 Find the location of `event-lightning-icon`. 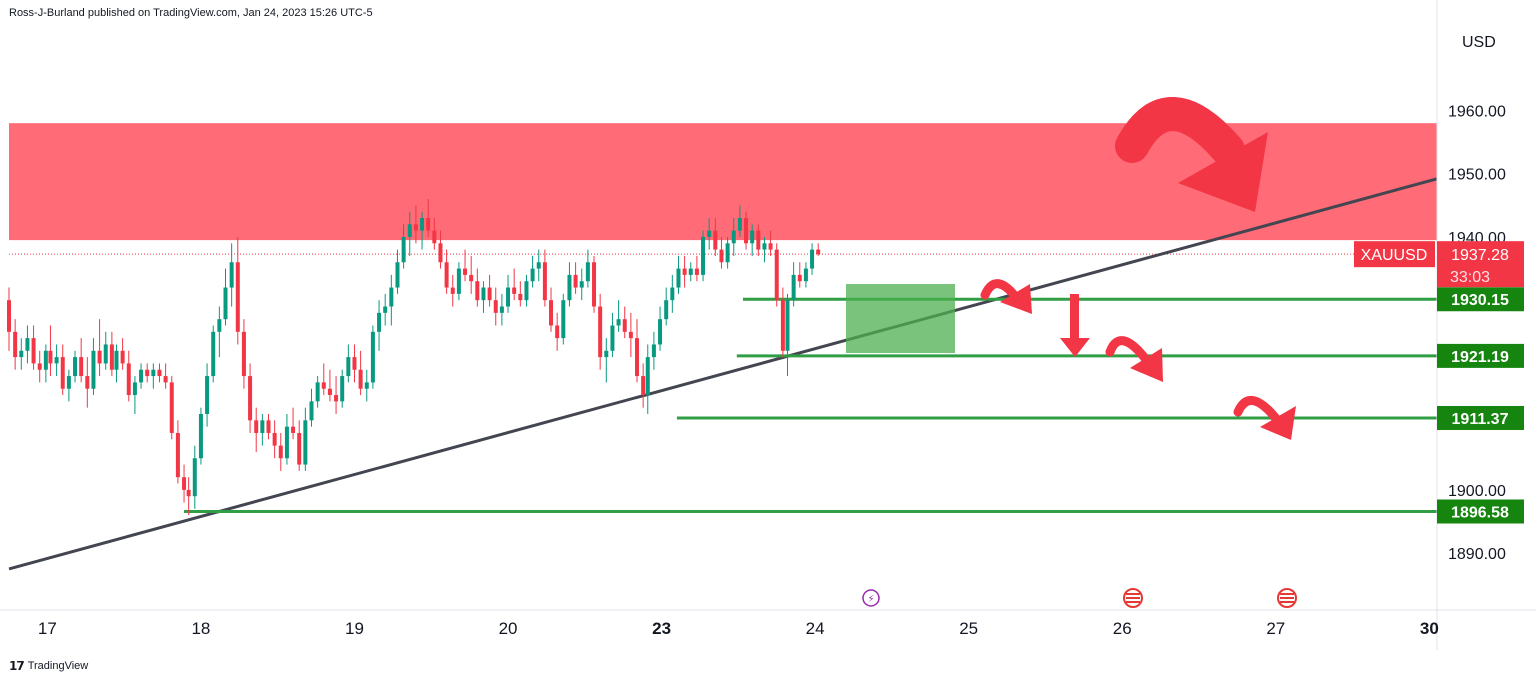

event-lightning-icon is located at coordinates (871, 598).